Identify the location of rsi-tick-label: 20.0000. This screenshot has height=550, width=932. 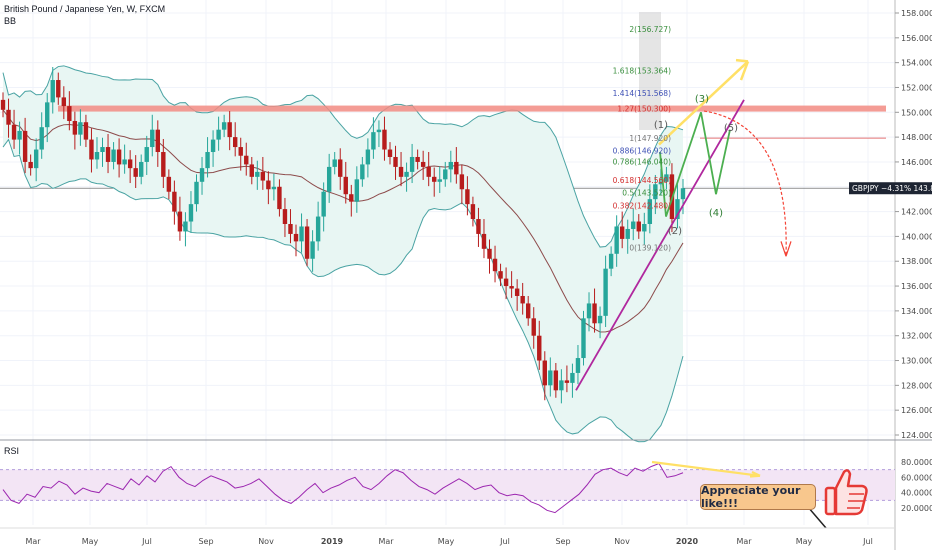
(916, 508).